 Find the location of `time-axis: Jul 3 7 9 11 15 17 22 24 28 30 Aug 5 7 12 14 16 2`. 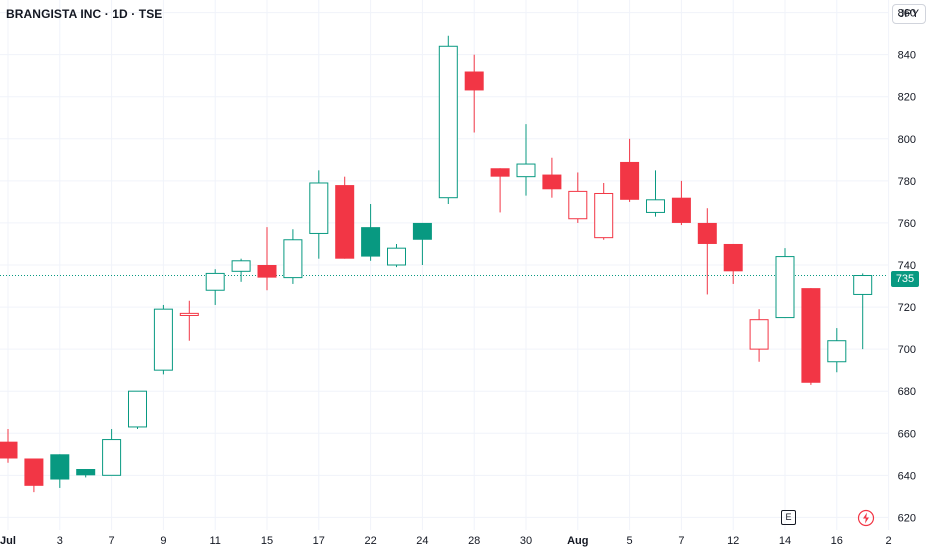

time-axis: Jul 3 7 9 11 15 17 22 24 28 30 Aug 5 7 12 14 16 2 is located at coordinates (446, 541).